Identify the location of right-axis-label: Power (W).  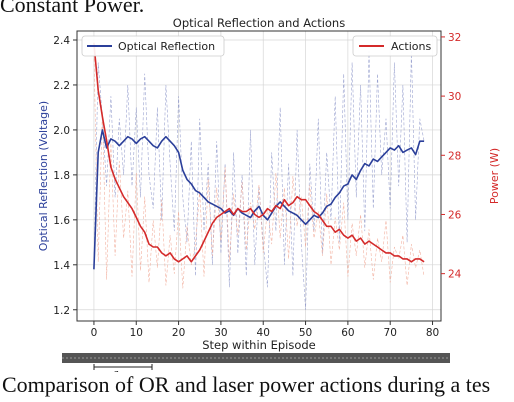
(494, 176).